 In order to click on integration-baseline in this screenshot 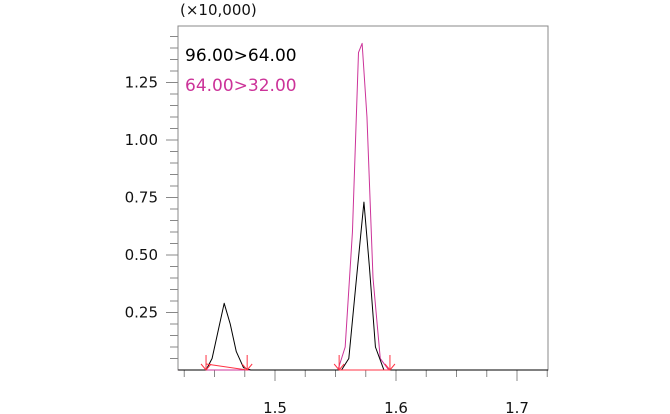, I will do `click(226, 367)`.